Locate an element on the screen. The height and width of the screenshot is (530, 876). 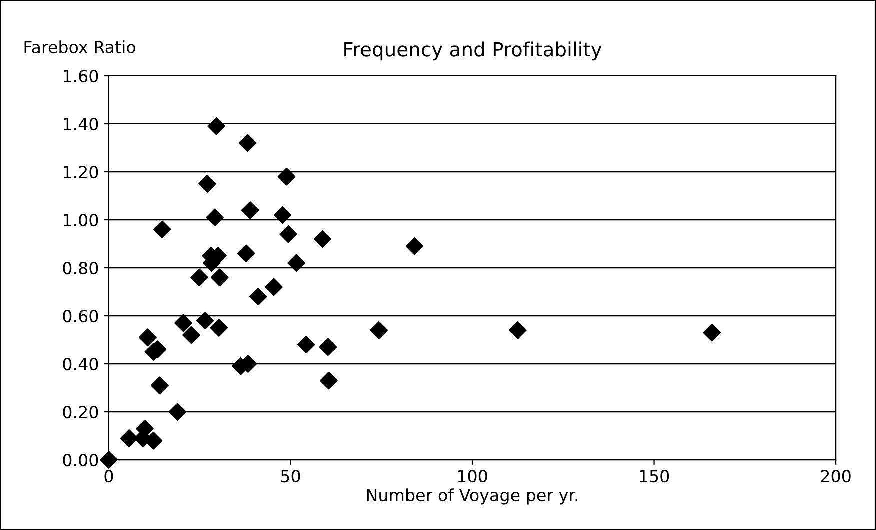
y-tick-label: 1.60 is located at coordinates (81, 76).